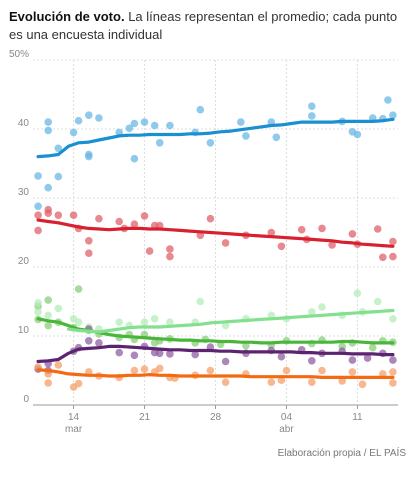 The image size is (414, 480). I want to click on source-credit: Elaboración propia / EL PAÍS, so click(341, 453).